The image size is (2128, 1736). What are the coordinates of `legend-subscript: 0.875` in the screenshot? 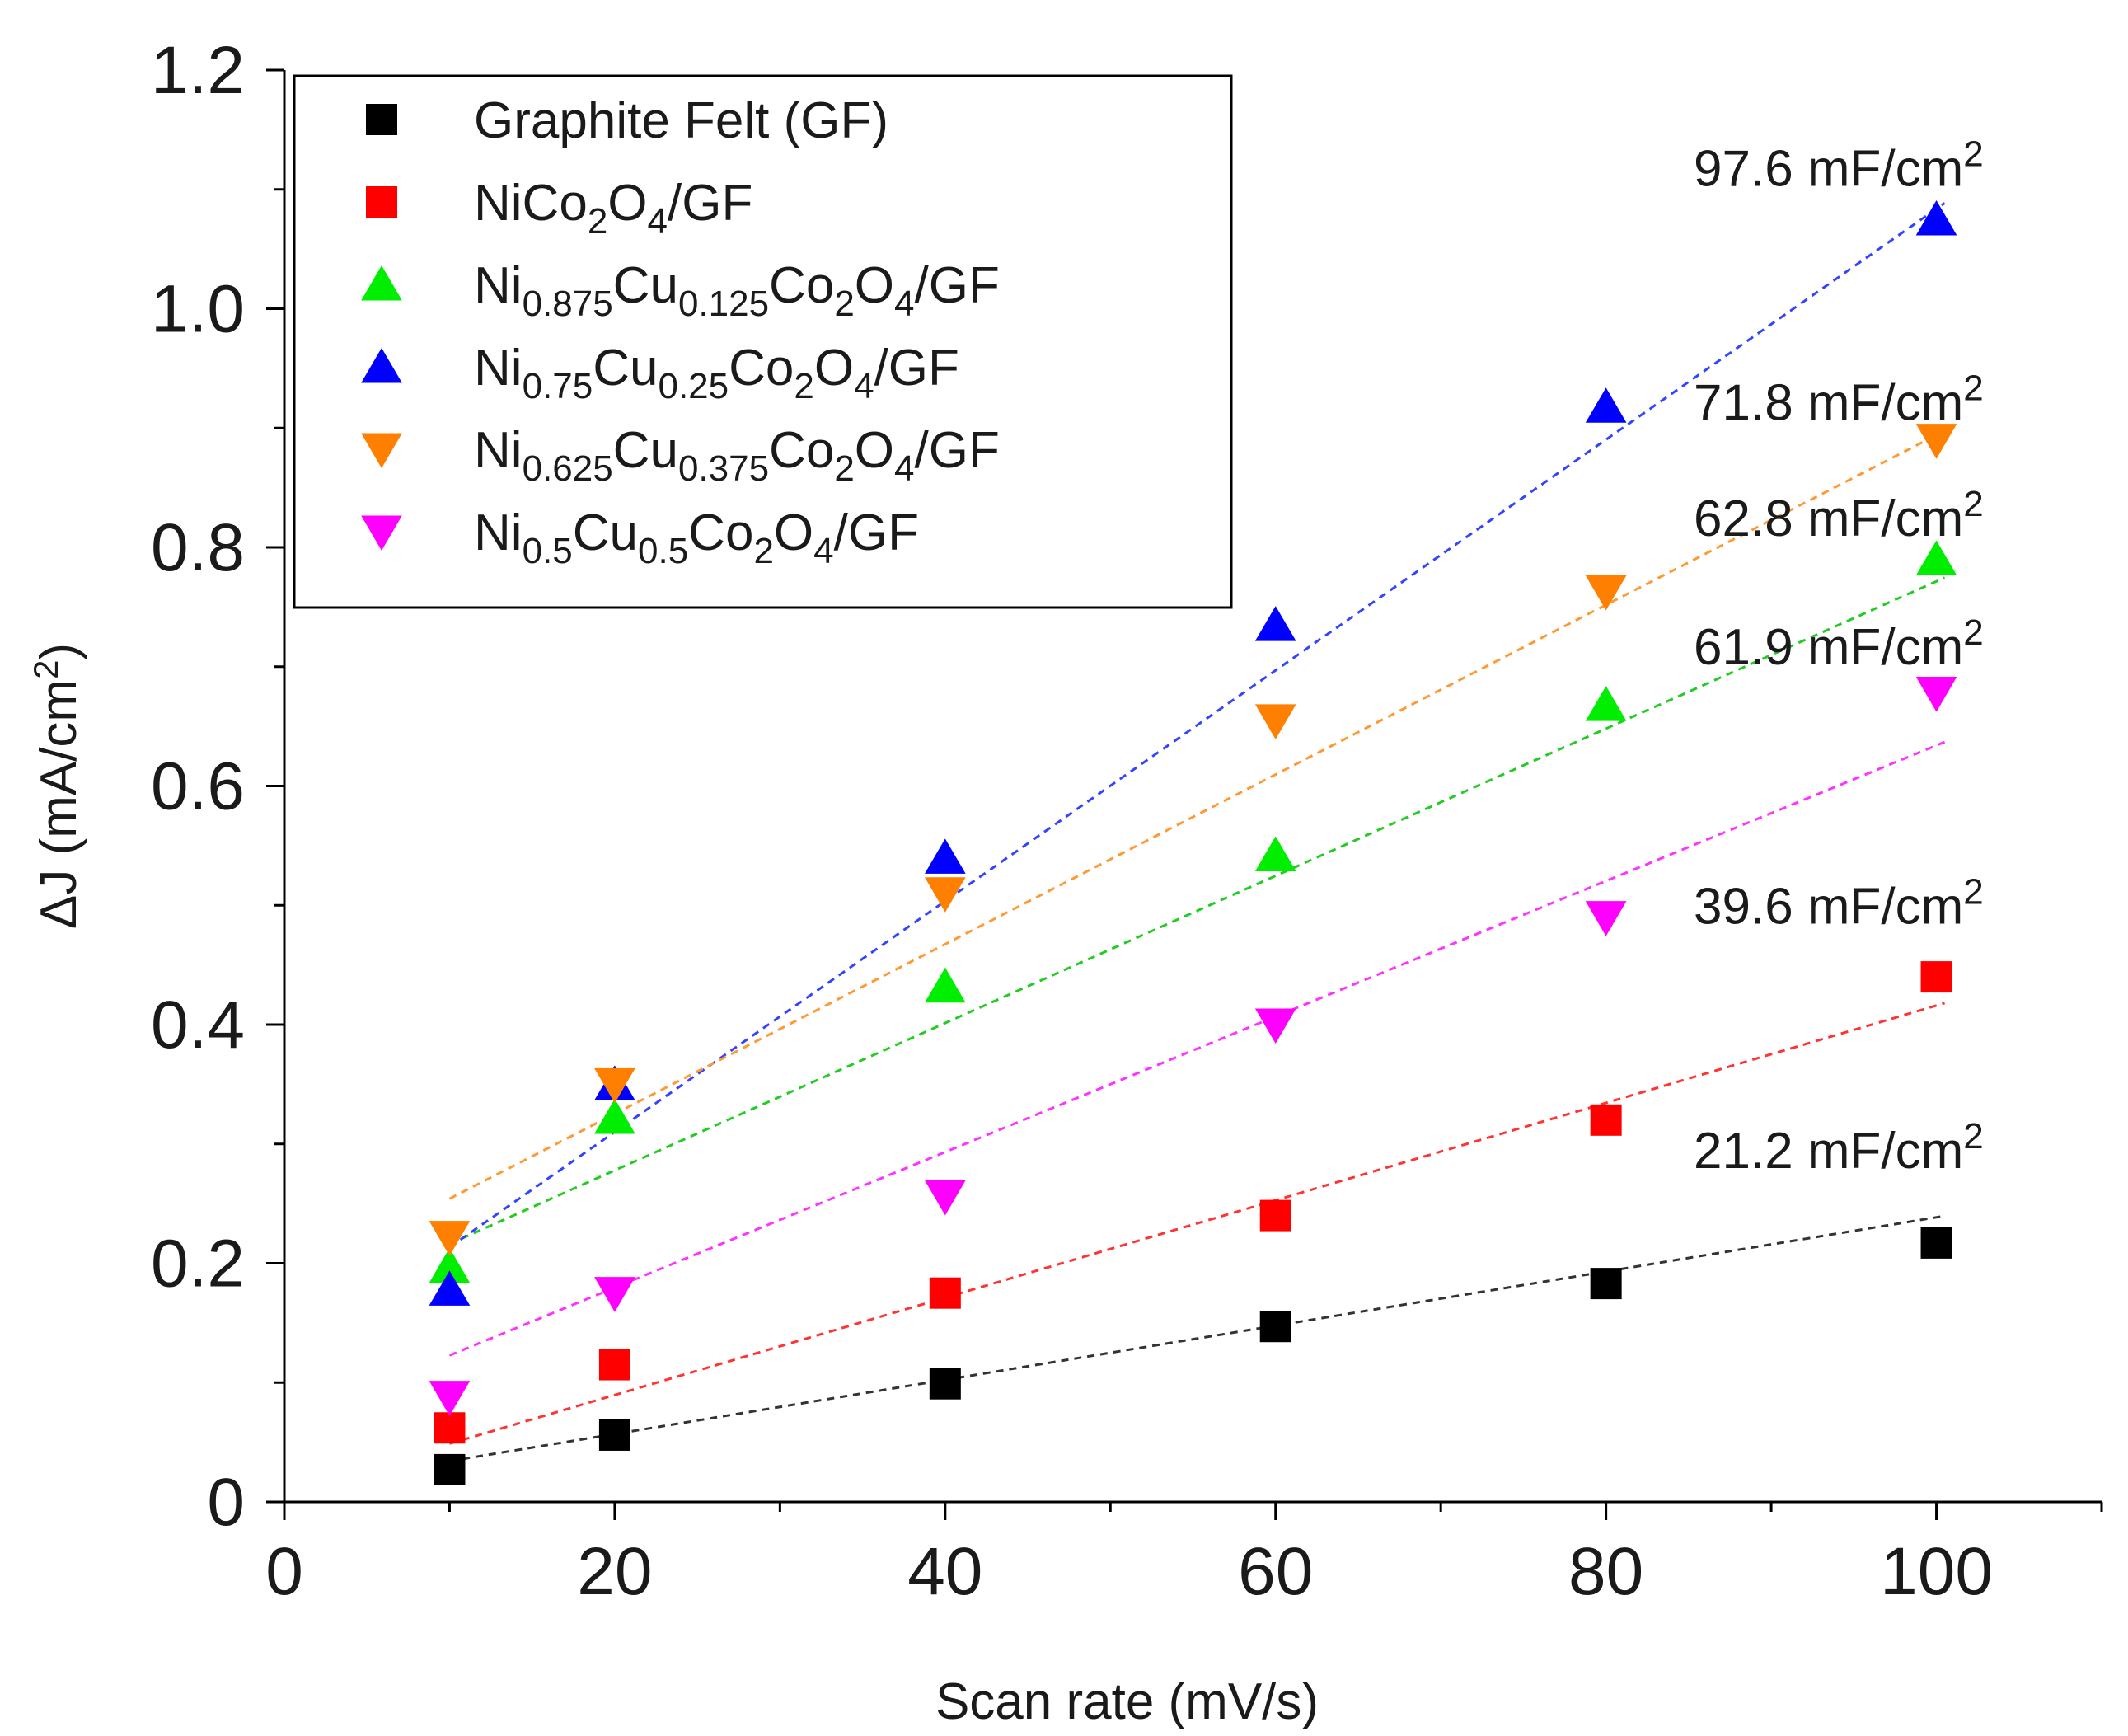 It's located at (568, 304).